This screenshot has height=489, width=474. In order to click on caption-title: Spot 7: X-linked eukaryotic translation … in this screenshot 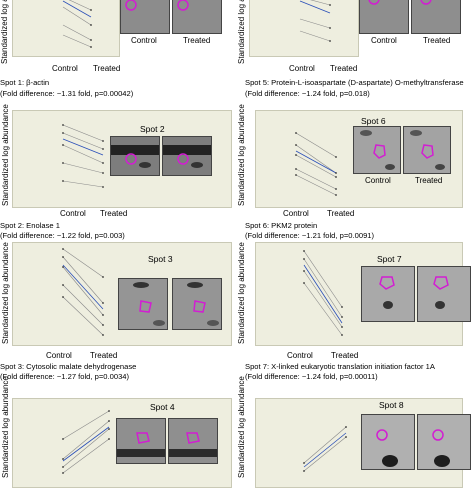, I will do `click(340, 366)`.